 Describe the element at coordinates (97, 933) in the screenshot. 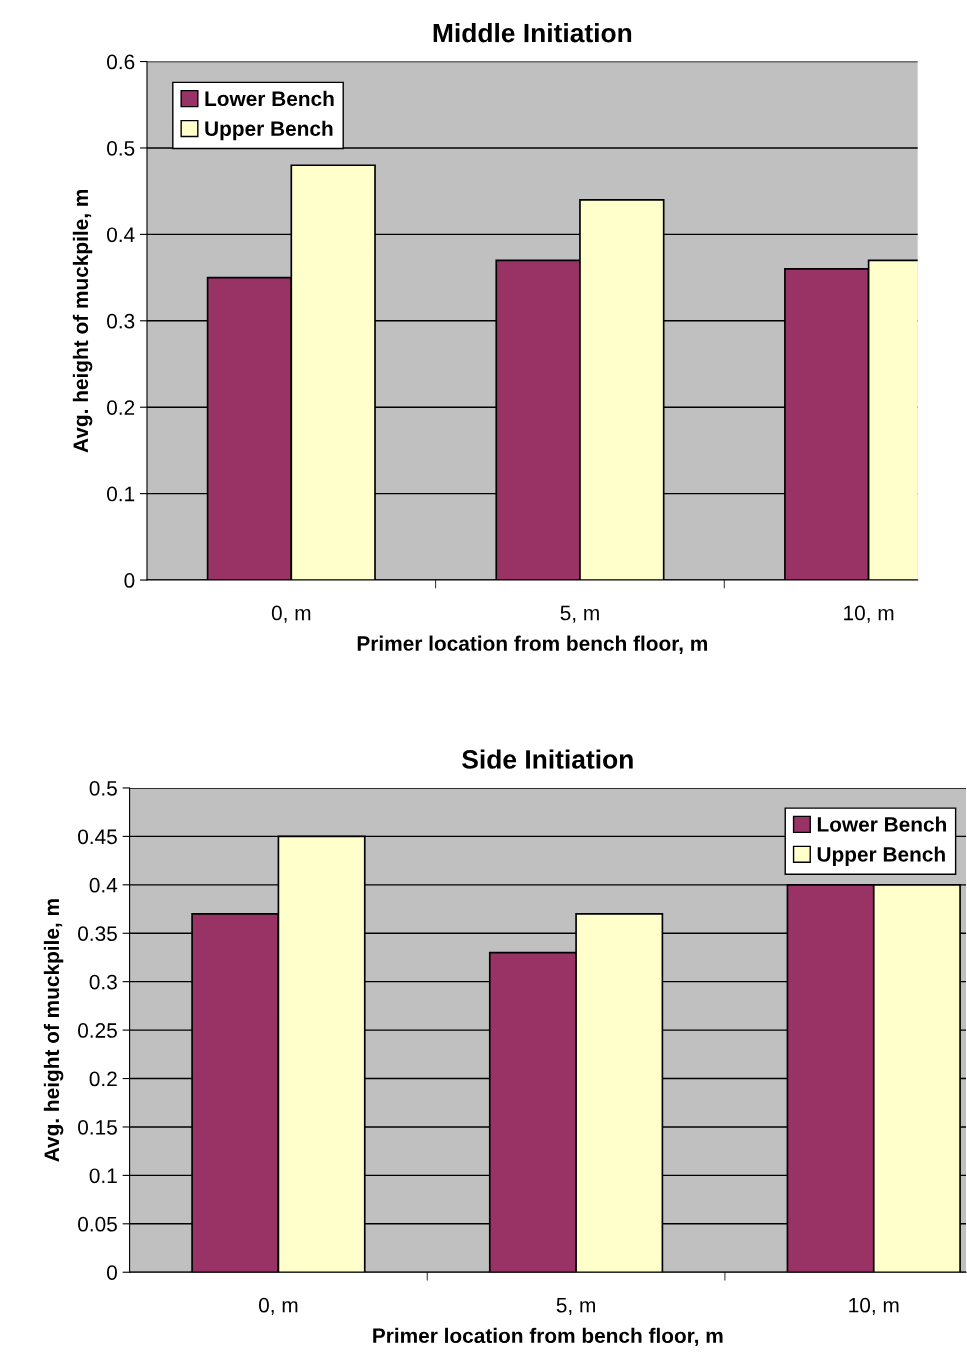

I see `y-tick-label: 0.35` at that location.